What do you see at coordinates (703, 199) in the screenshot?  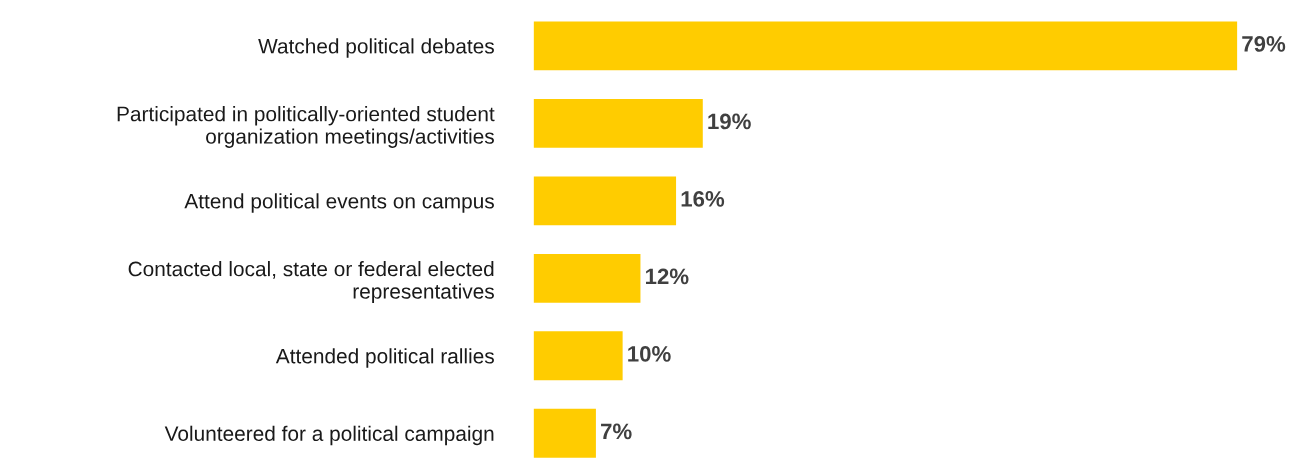 I see `data-label: 16%` at bounding box center [703, 199].